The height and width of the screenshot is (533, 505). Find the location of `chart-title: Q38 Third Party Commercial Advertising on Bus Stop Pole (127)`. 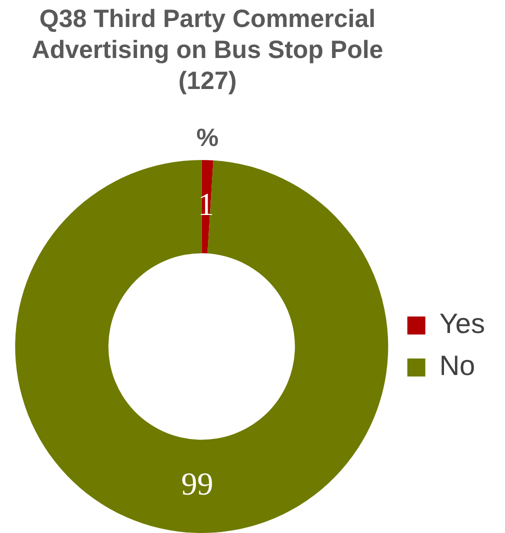

chart-title: Q38 Third Party Commercial Advertising on Bus Stop Pole (127) is located at coordinates (207, 50).